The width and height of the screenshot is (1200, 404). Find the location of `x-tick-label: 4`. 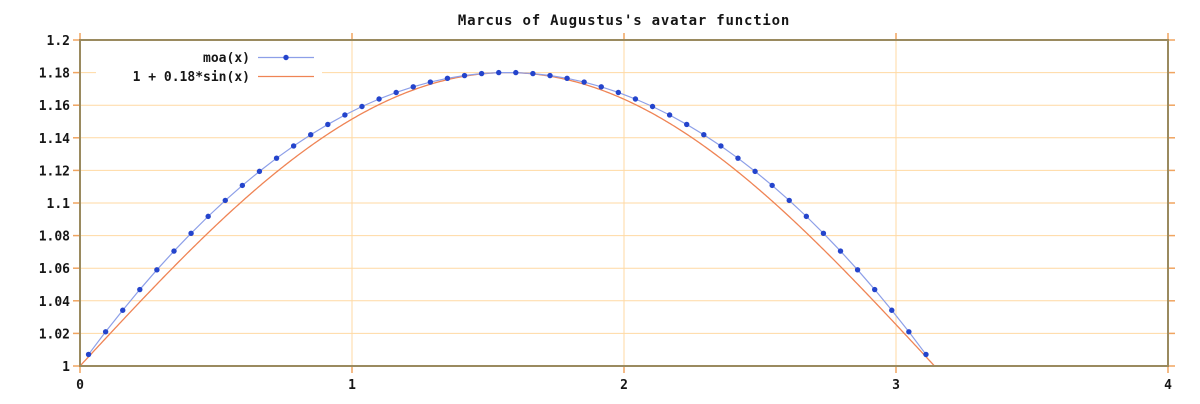

x-tick-label: 4 is located at coordinates (1168, 385).